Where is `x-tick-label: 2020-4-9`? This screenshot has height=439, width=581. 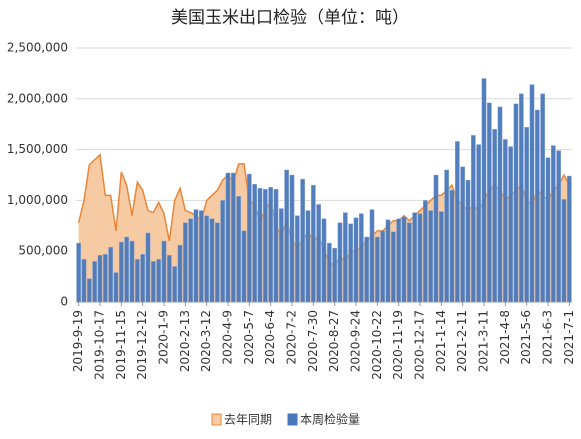
x-tick-label: 2020-4-9 is located at coordinates (228, 337).